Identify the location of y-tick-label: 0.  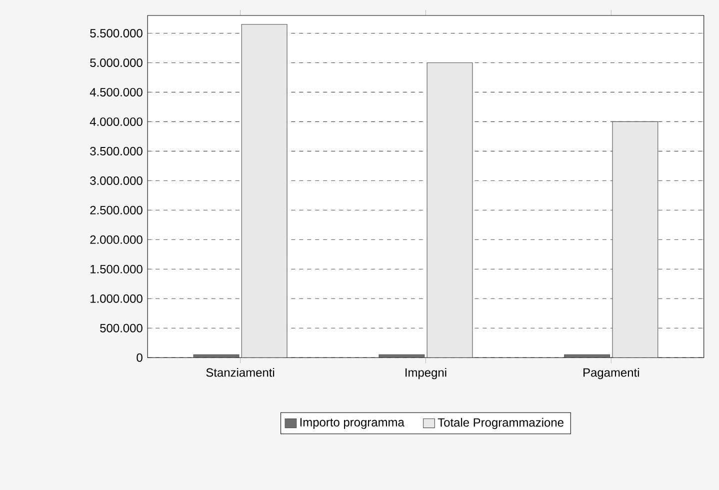
(139, 357).